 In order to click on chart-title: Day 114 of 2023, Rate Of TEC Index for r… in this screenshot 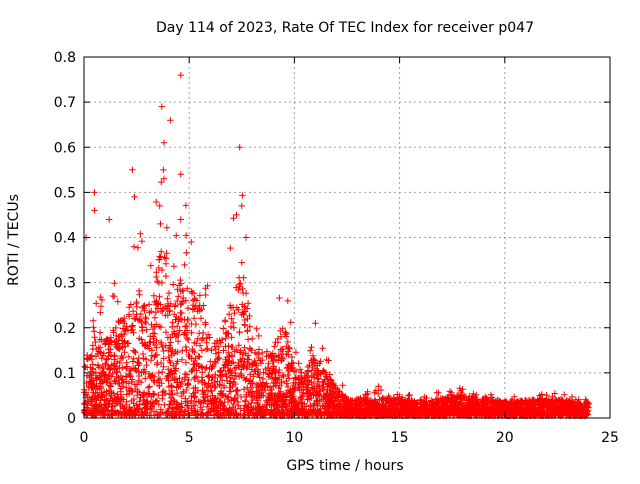, I will do `click(345, 28)`.